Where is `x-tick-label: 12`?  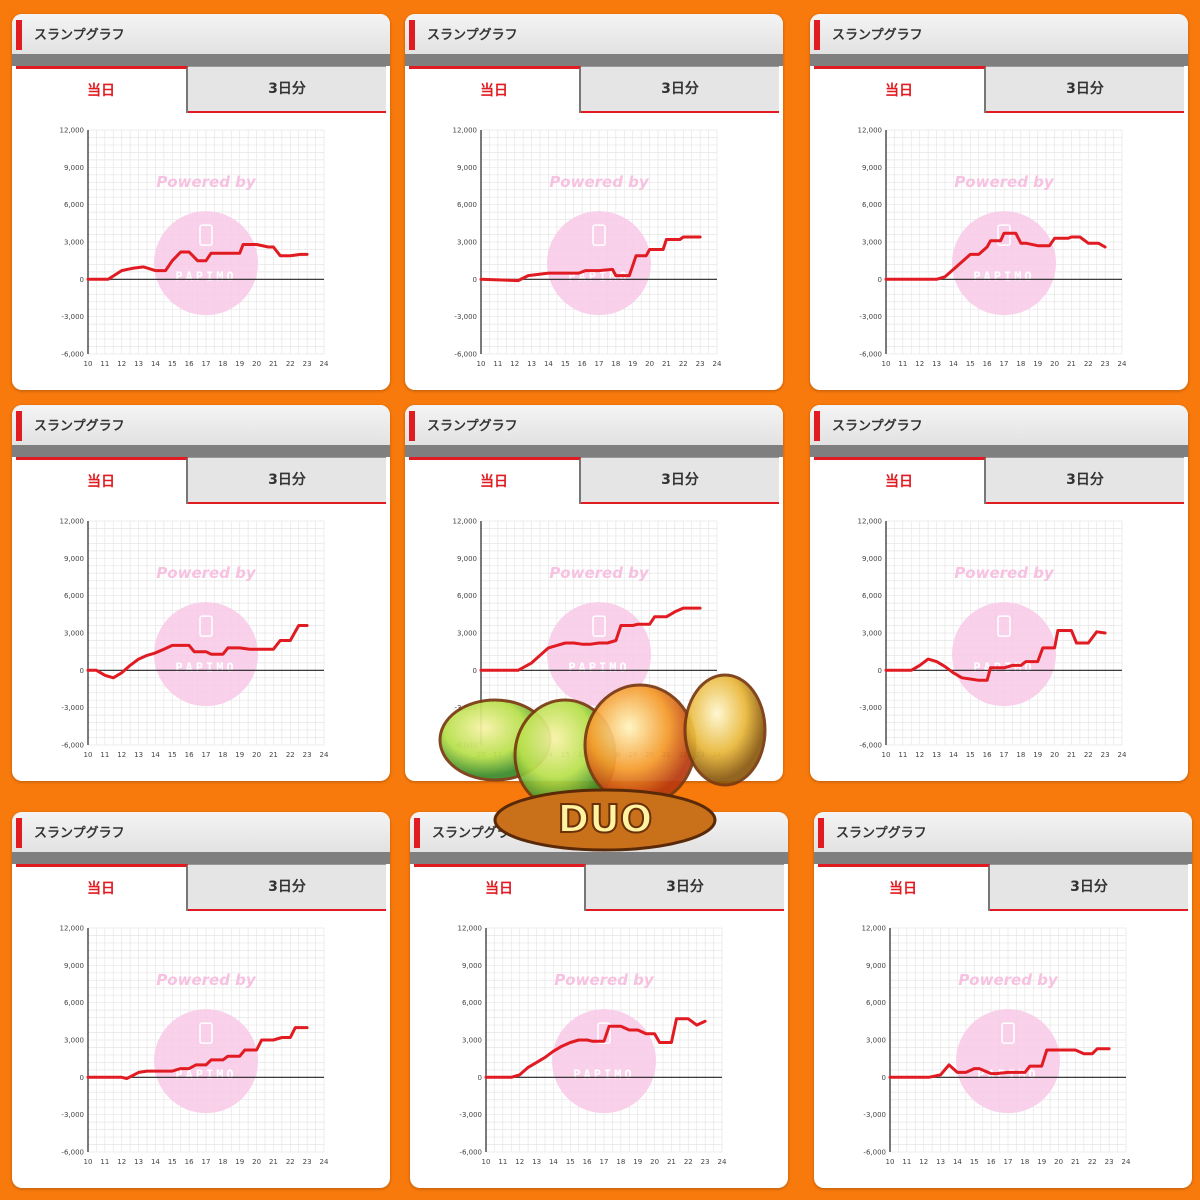
x-tick-label: 12 is located at coordinates (519, 1162).